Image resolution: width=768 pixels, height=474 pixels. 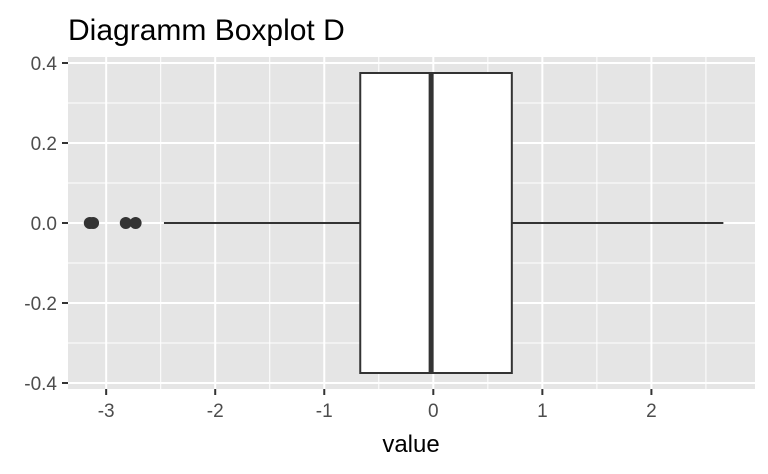 I want to click on interquartile-box, so click(x=436, y=223).